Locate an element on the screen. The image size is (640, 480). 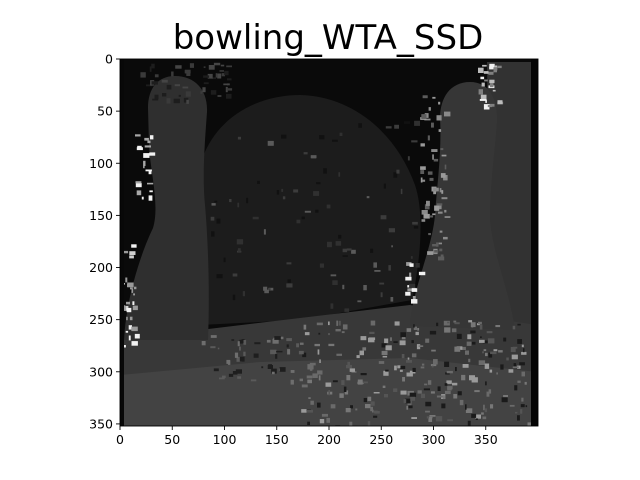
y-tick-label: 0 is located at coordinates (109, 59).